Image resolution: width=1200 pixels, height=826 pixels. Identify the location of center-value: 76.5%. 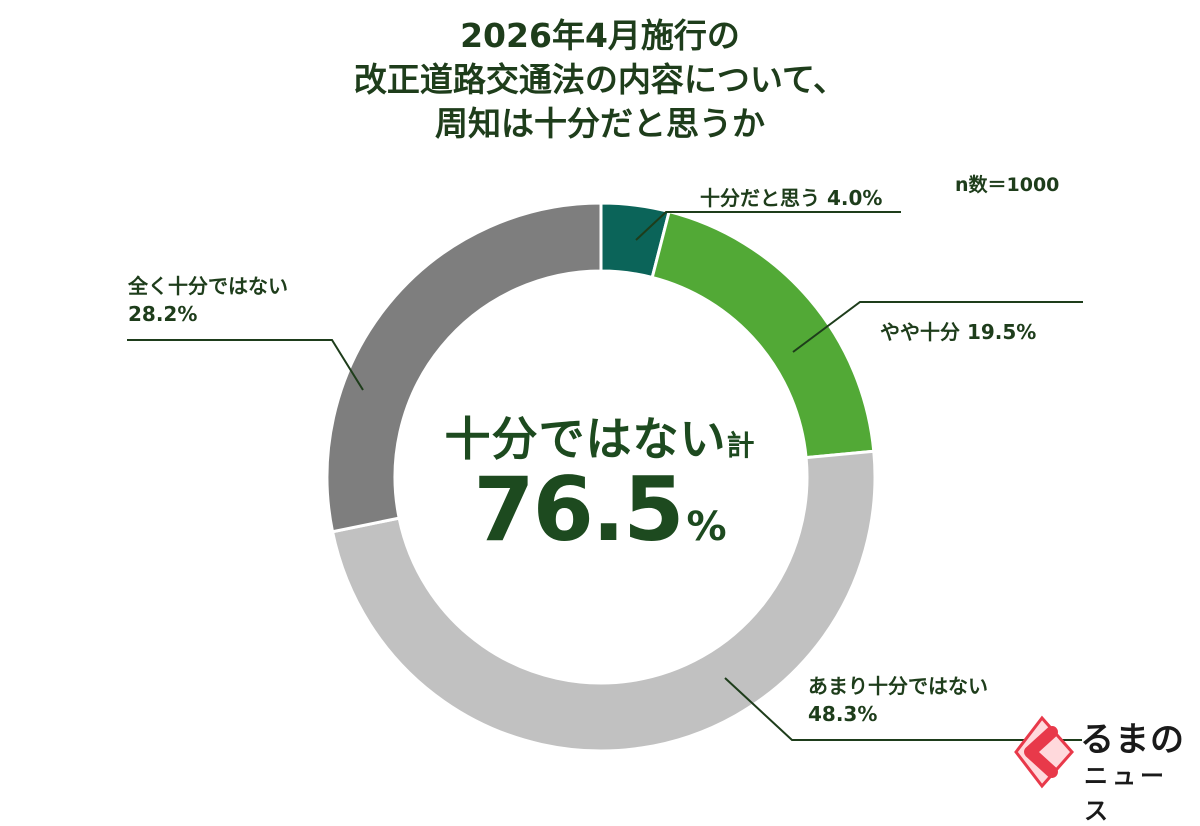
(600, 509).